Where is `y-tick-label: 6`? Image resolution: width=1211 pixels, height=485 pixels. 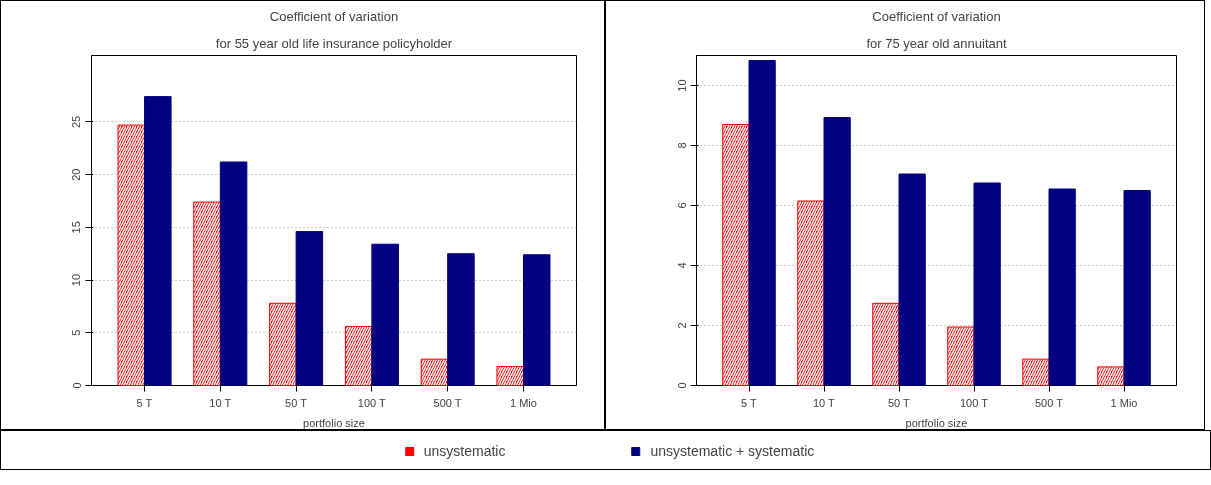 y-tick-label: 6 is located at coordinates (681, 205).